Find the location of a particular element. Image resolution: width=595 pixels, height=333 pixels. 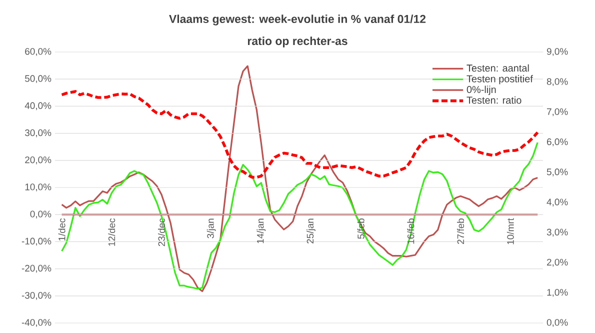

y-tick-label: 50,0% is located at coordinates (38, 79).